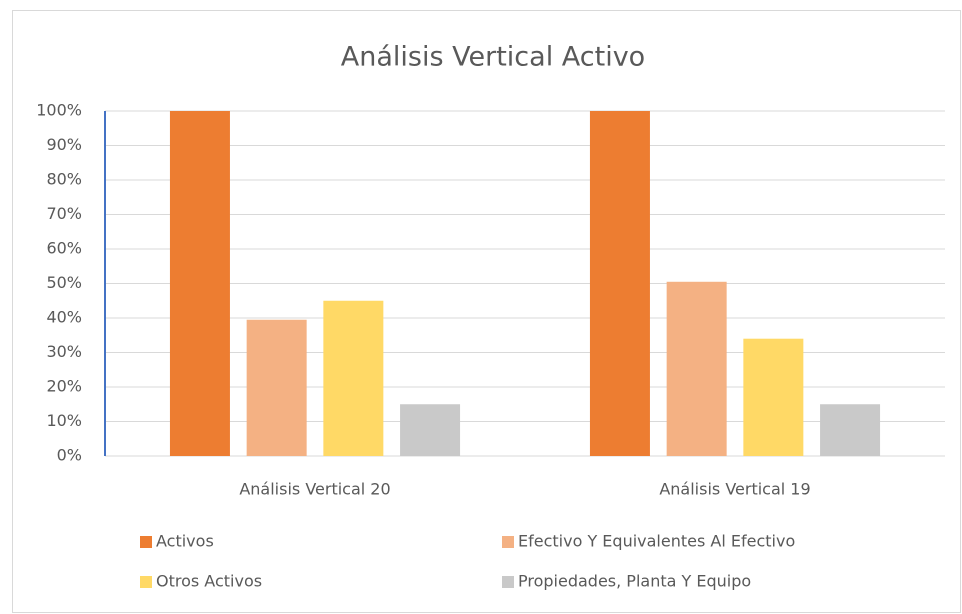 The width and height of the screenshot is (962, 614). I want to click on y-tick-label: 0%, so click(69, 455).